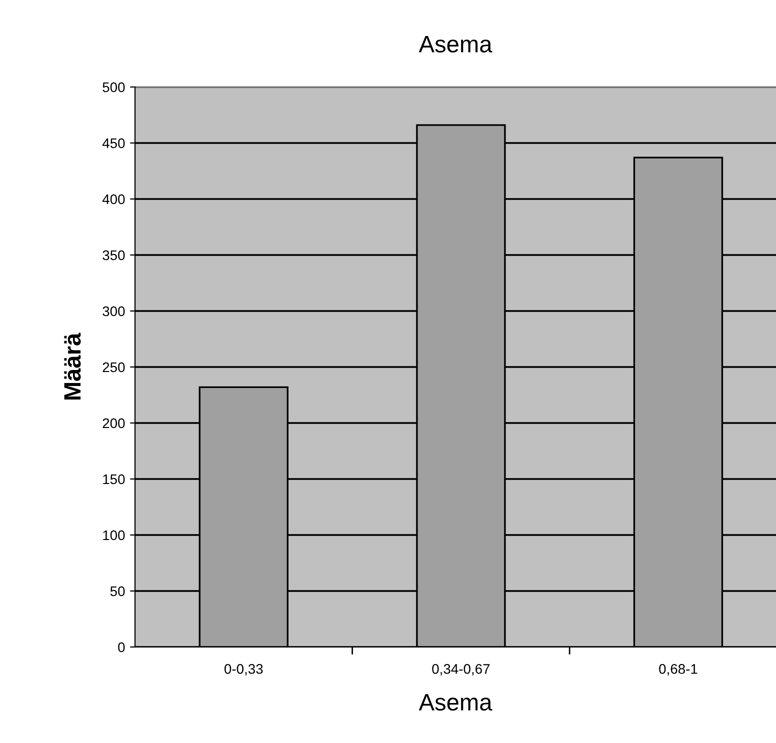  I want to click on y-tick-label: 350, so click(113, 255).